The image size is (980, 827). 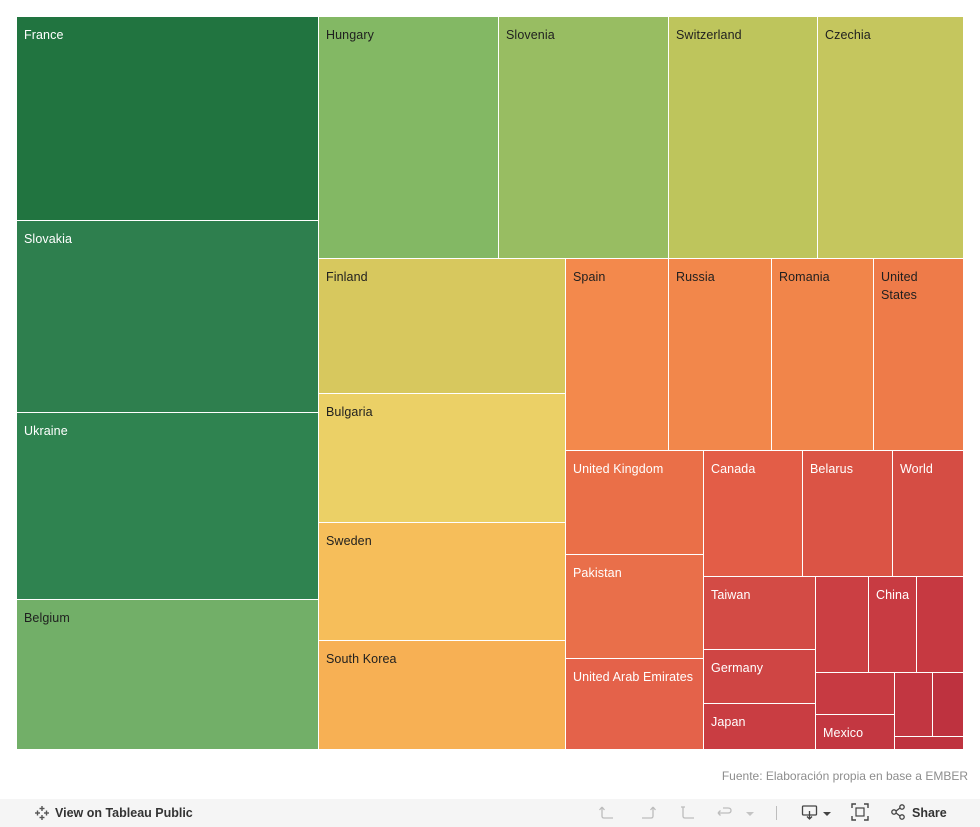 What do you see at coordinates (916, 469) in the screenshot?
I see `treemap-cell-label: World` at bounding box center [916, 469].